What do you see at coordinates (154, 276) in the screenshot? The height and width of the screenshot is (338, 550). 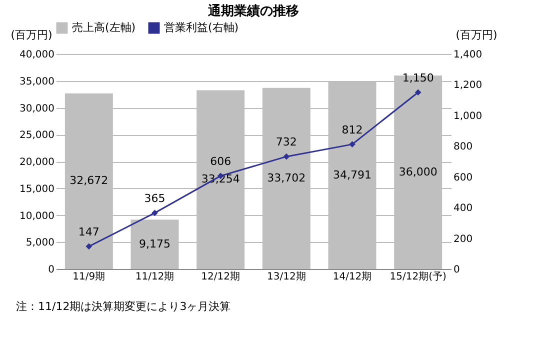 I see `x-tick-label: 11/12期` at bounding box center [154, 276].